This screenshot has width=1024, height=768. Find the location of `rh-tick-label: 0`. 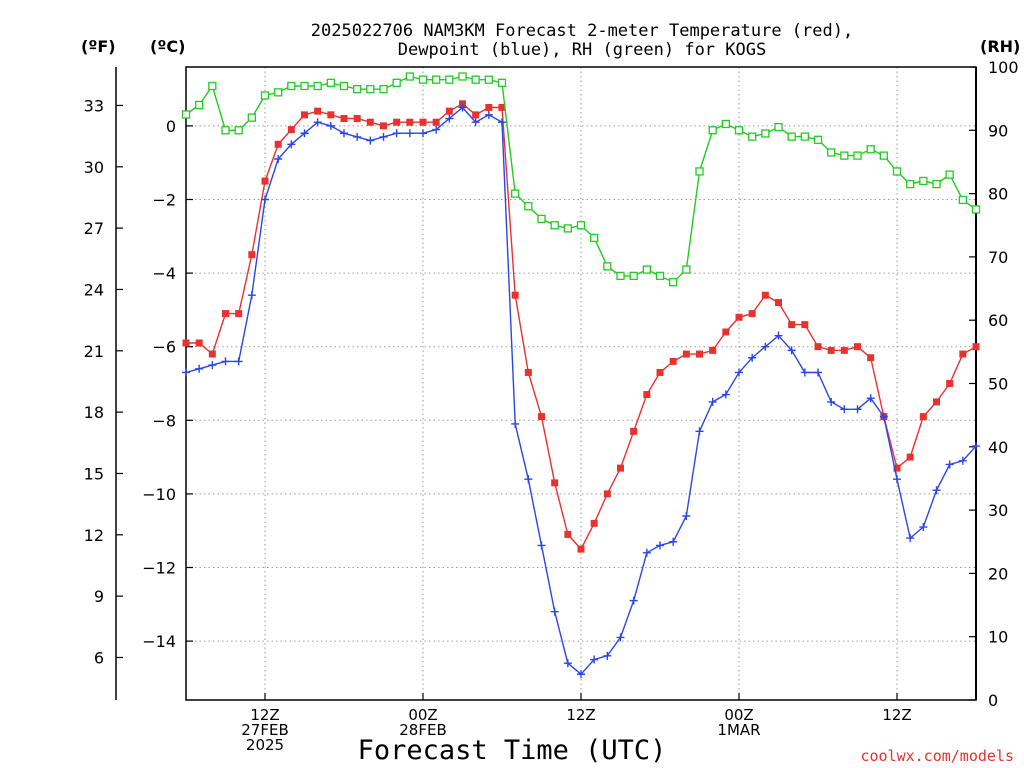

rh-tick-label: 0 is located at coordinates (993, 700).